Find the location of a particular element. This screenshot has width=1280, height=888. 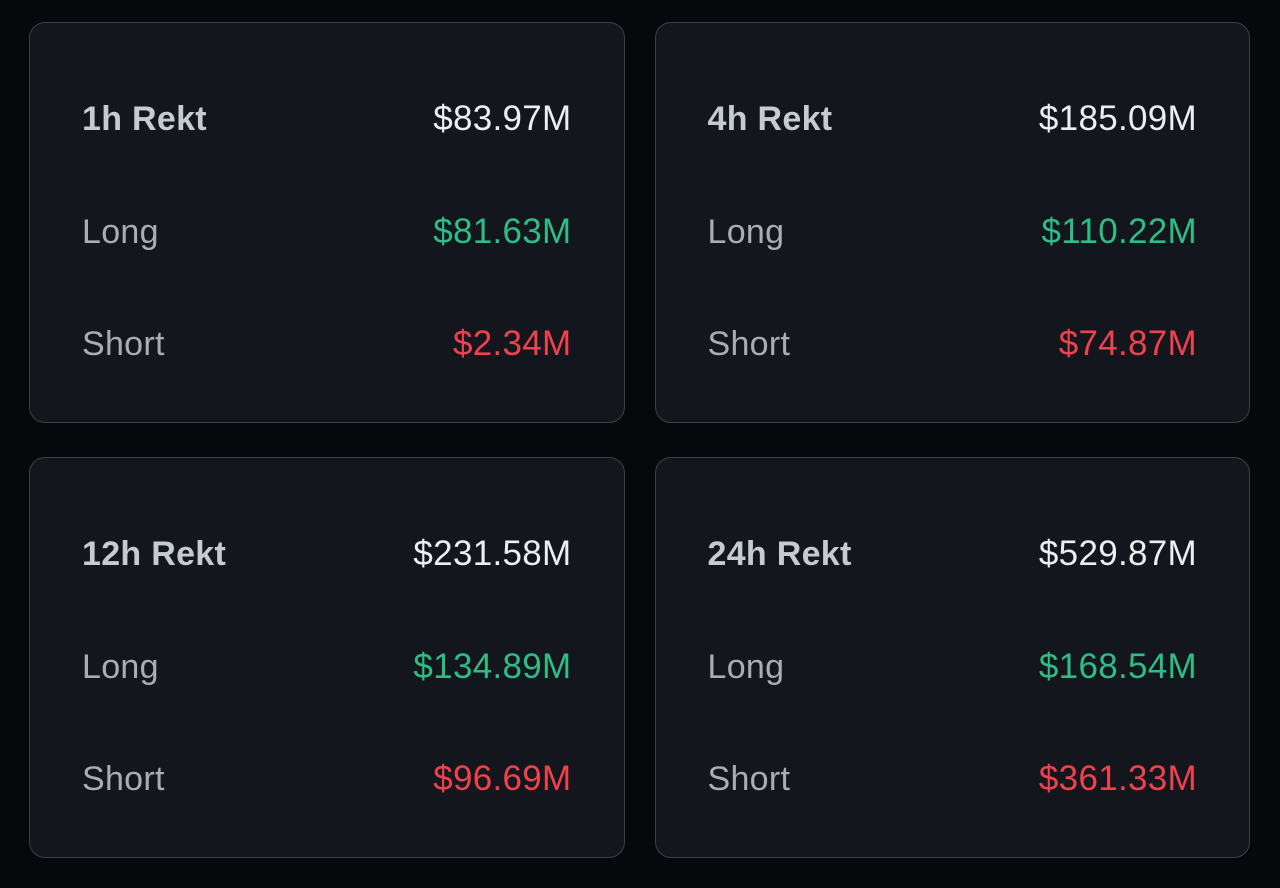

long-value: $168.54M is located at coordinates (1117, 666).